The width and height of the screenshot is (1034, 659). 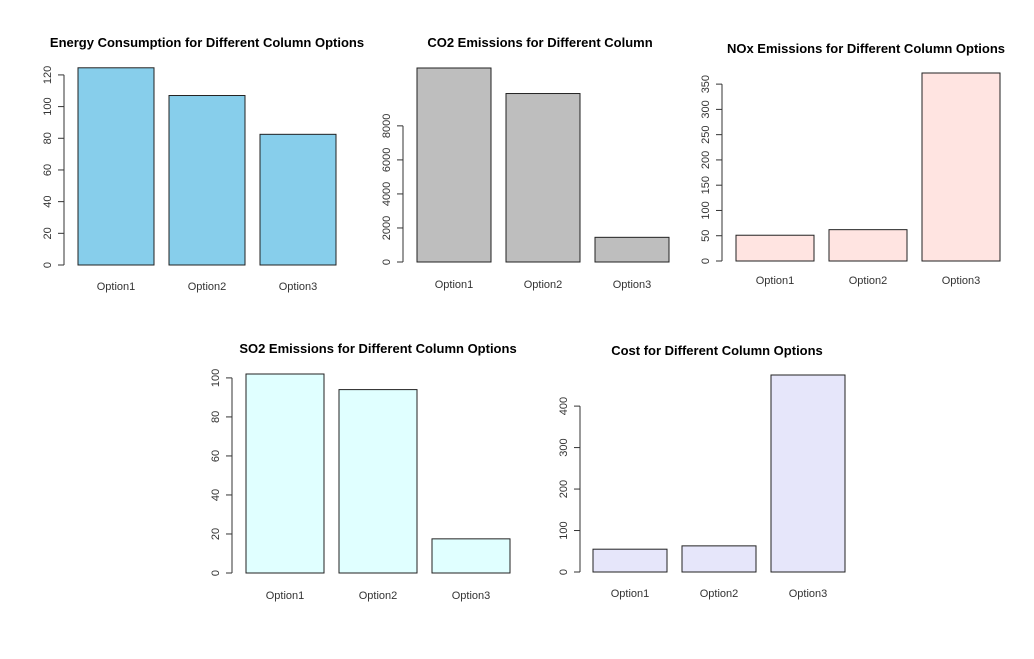 I want to click on y-tick-label: 150, so click(x=706, y=185).